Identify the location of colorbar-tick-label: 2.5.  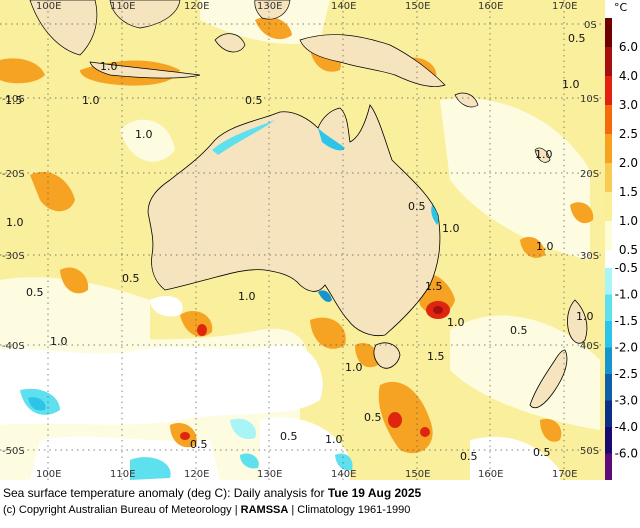
(628, 134).